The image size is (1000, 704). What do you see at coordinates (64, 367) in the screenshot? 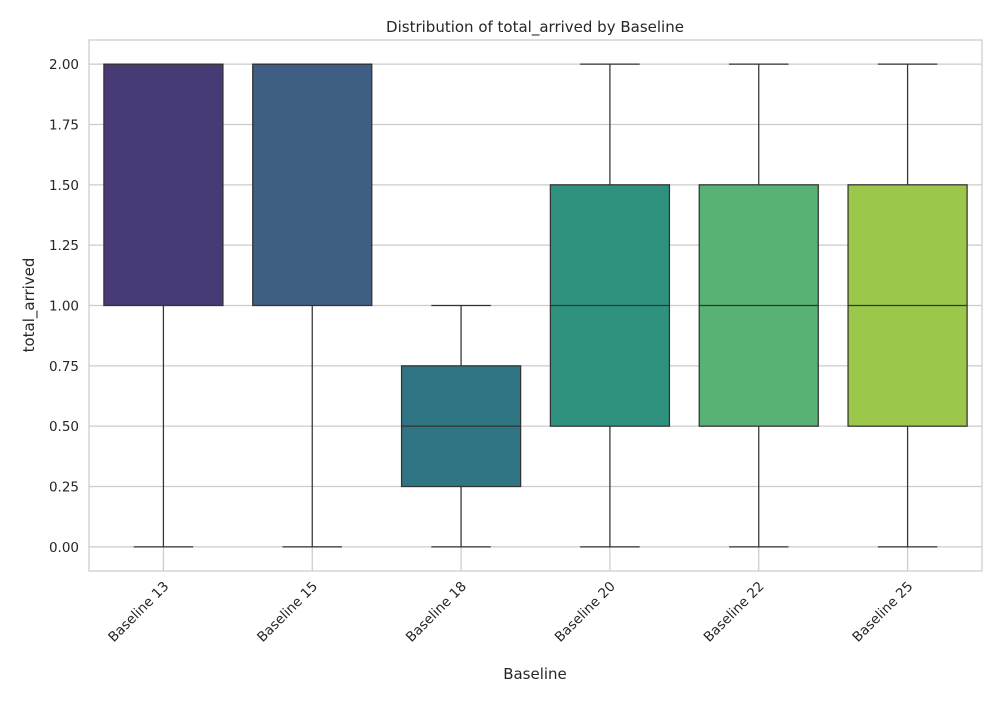
I see `y-tick-label: 0.75` at bounding box center [64, 367].